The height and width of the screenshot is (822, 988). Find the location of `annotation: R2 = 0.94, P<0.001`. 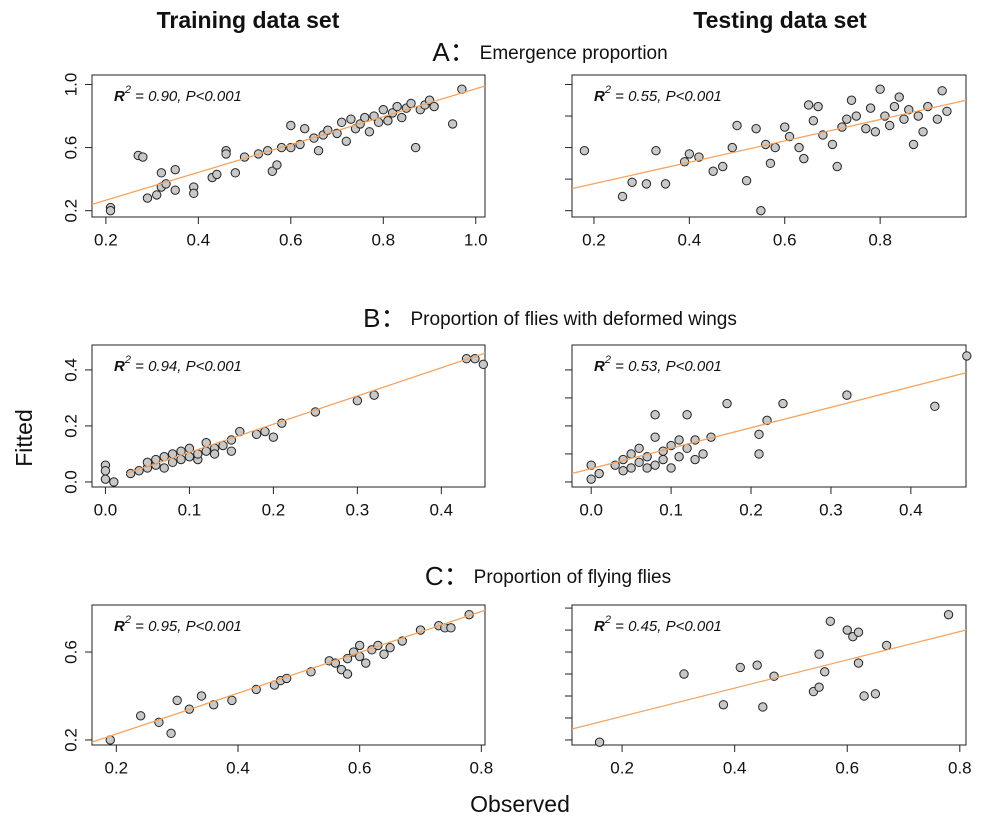

annotation: R2 = 0.94, P<0.001 is located at coordinates (178, 364).